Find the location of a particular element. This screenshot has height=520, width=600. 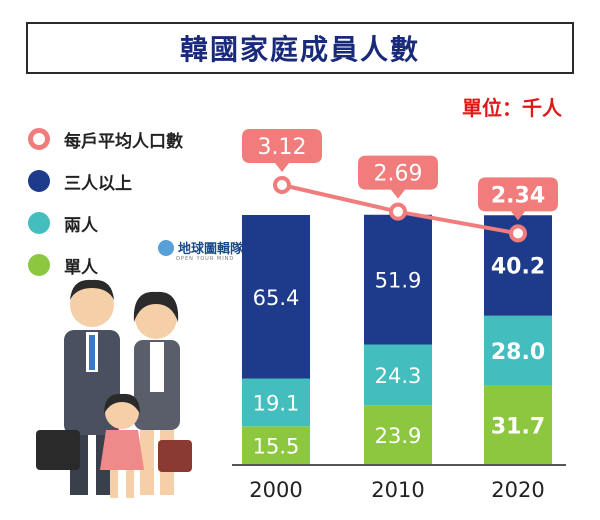

bar-value-label: 19.1 is located at coordinates (276, 403).